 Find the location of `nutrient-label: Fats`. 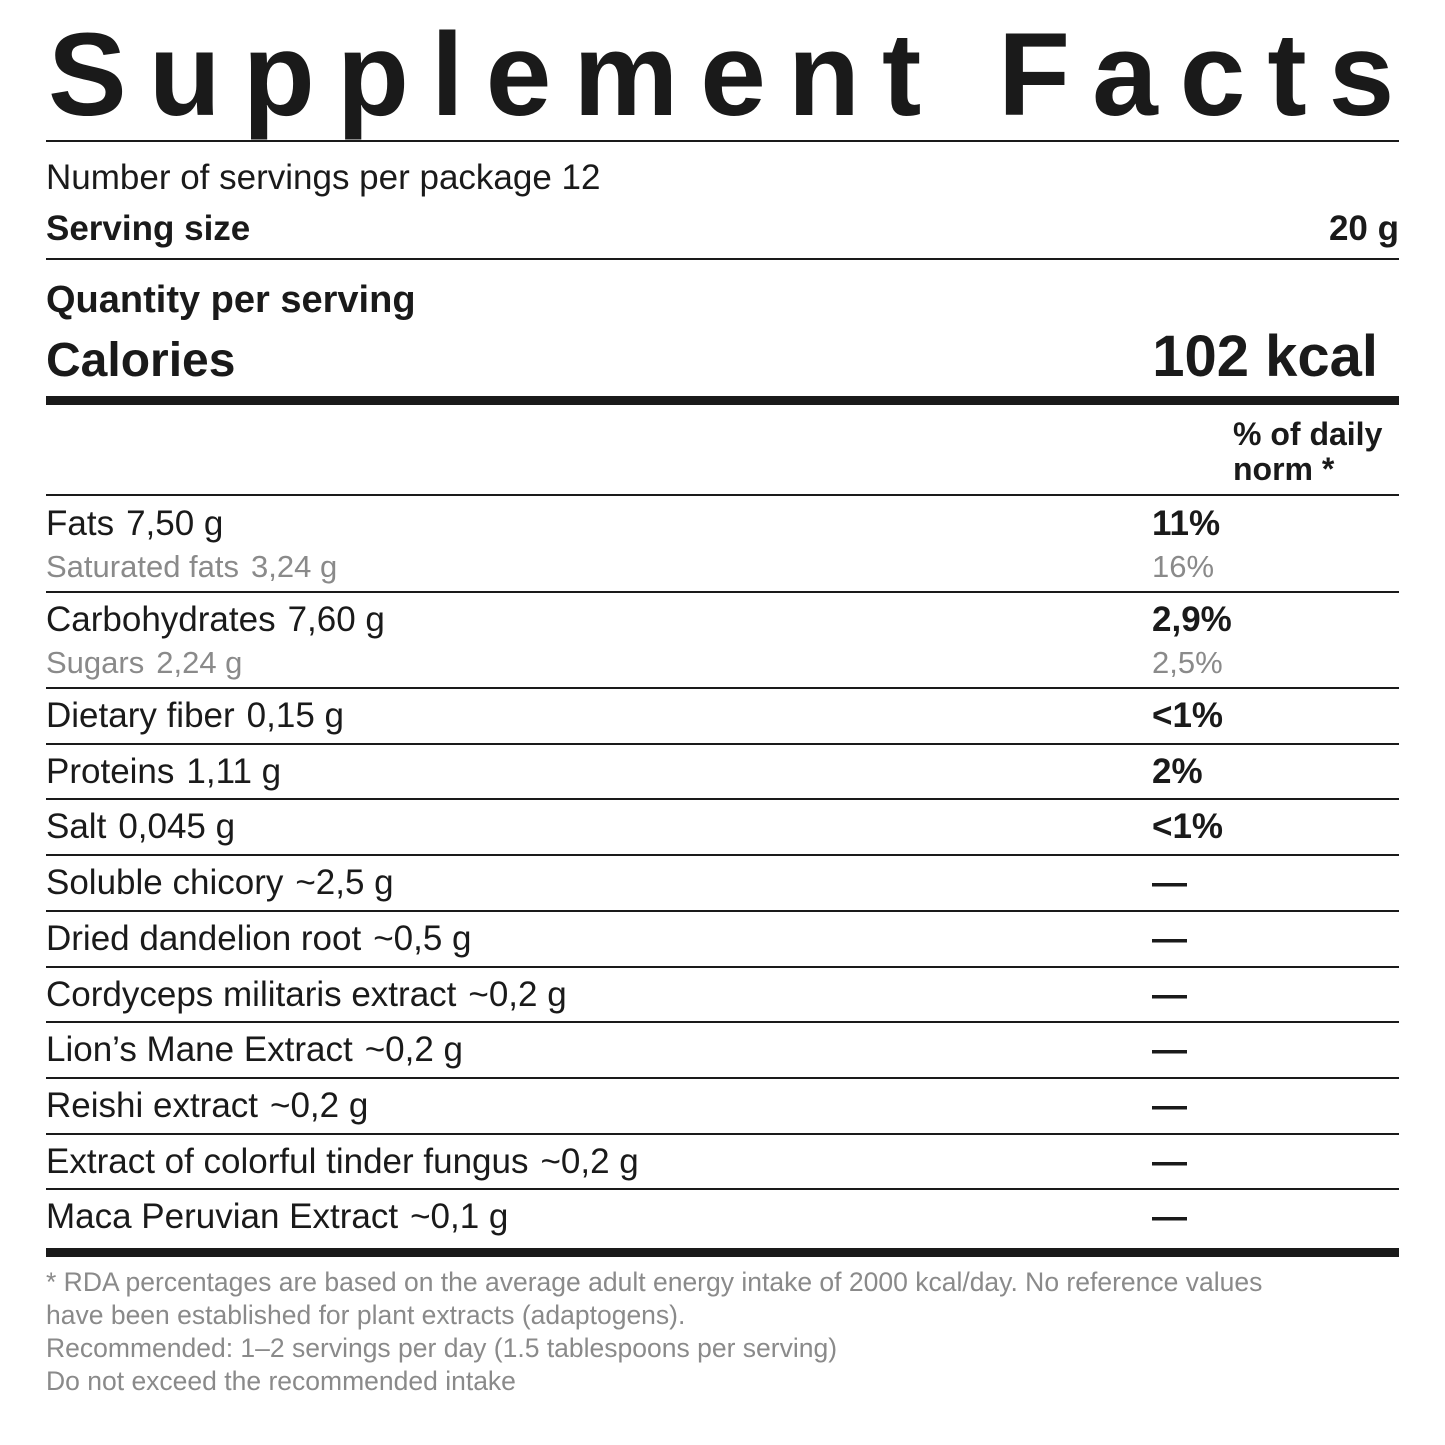

nutrient-label: Fats is located at coordinates (80, 523).